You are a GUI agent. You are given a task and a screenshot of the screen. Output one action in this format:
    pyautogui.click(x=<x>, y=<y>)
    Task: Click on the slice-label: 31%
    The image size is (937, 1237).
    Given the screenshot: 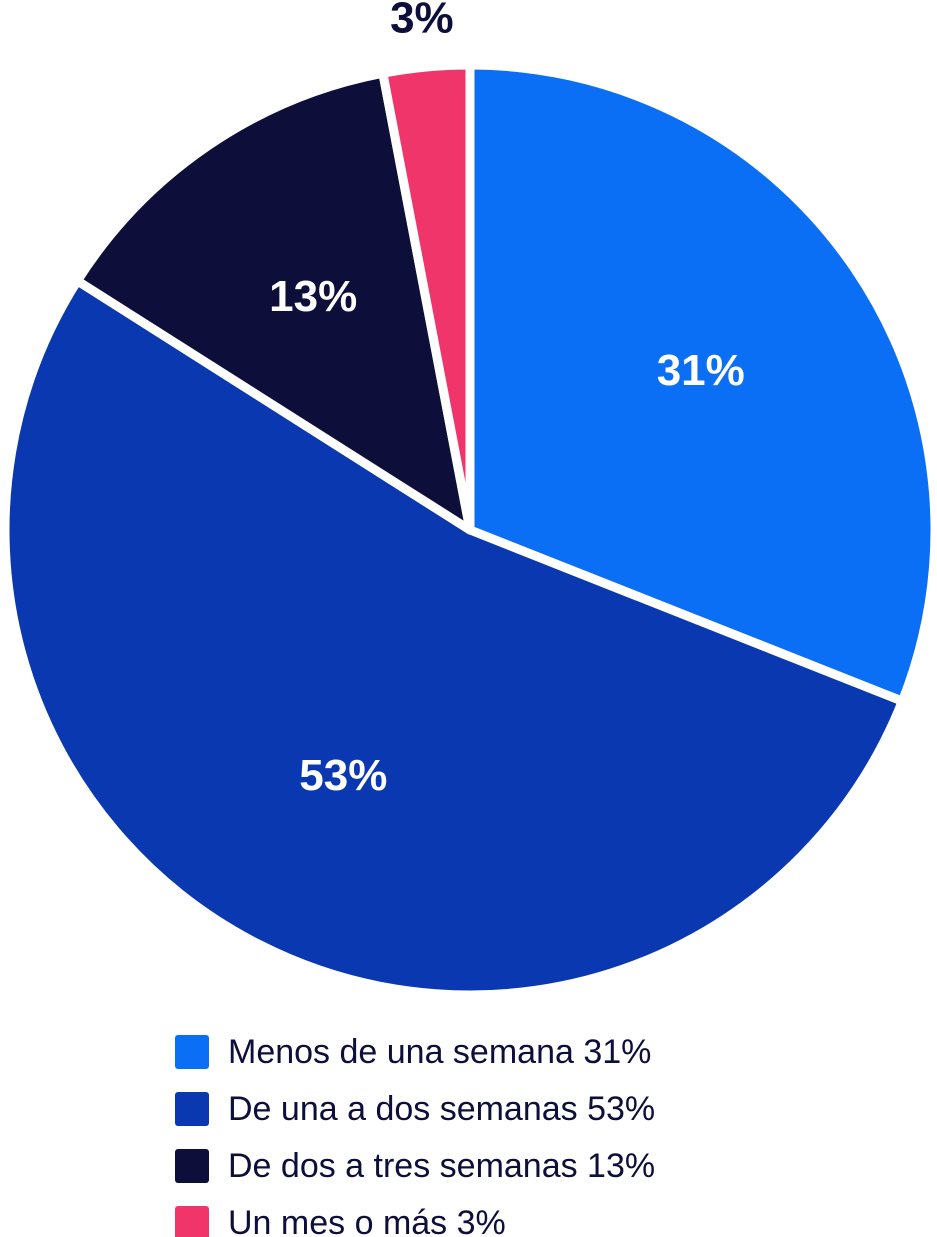 What is the action you would take?
    pyautogui.click(x=701, y=370)
    